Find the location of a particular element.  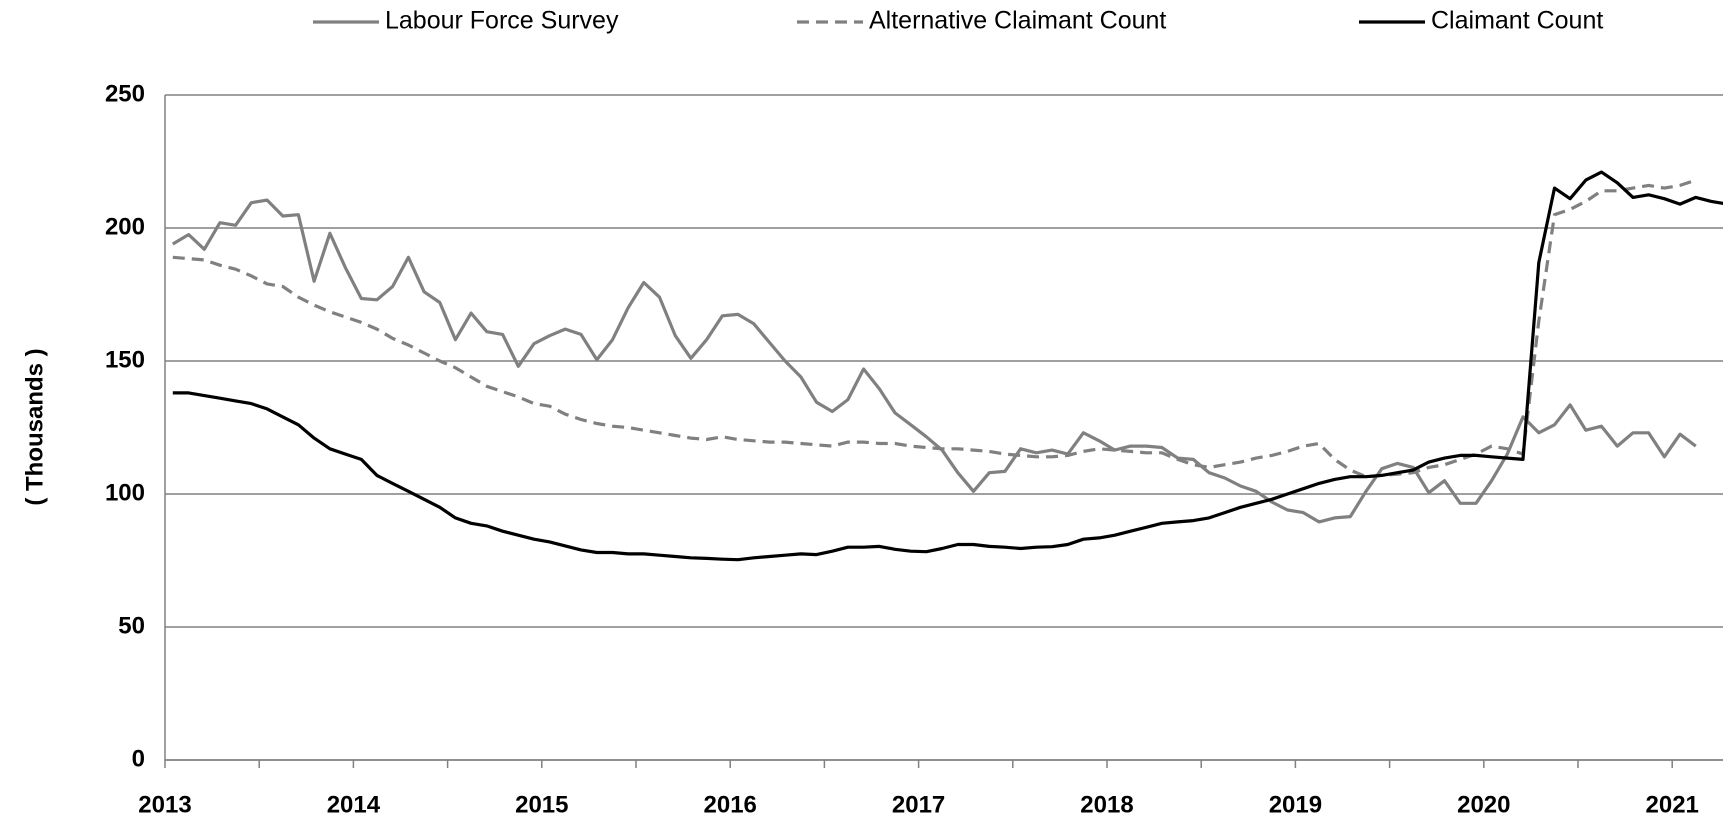

x-tick-label: 2013 is located at coordinates (164, 804).